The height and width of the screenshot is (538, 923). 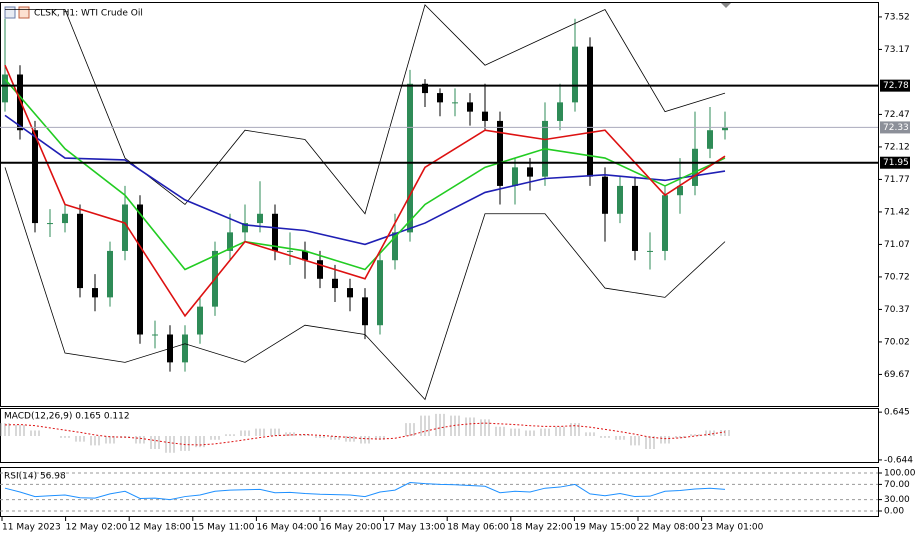 I want to click on x-tick-label: 18 May 22:00, so click(x=542, y=528).